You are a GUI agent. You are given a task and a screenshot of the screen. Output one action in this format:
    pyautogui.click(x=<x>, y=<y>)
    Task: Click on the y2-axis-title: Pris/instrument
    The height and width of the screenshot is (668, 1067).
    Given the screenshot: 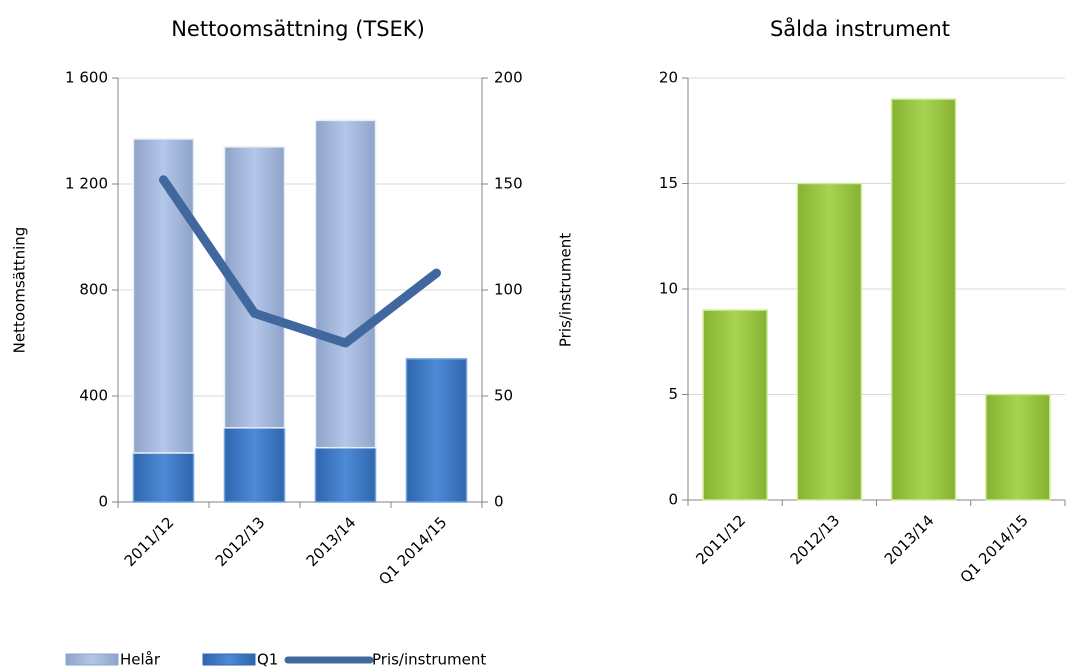 What is the action you would take?
    pyautogui.click(x=566, y=290)
    